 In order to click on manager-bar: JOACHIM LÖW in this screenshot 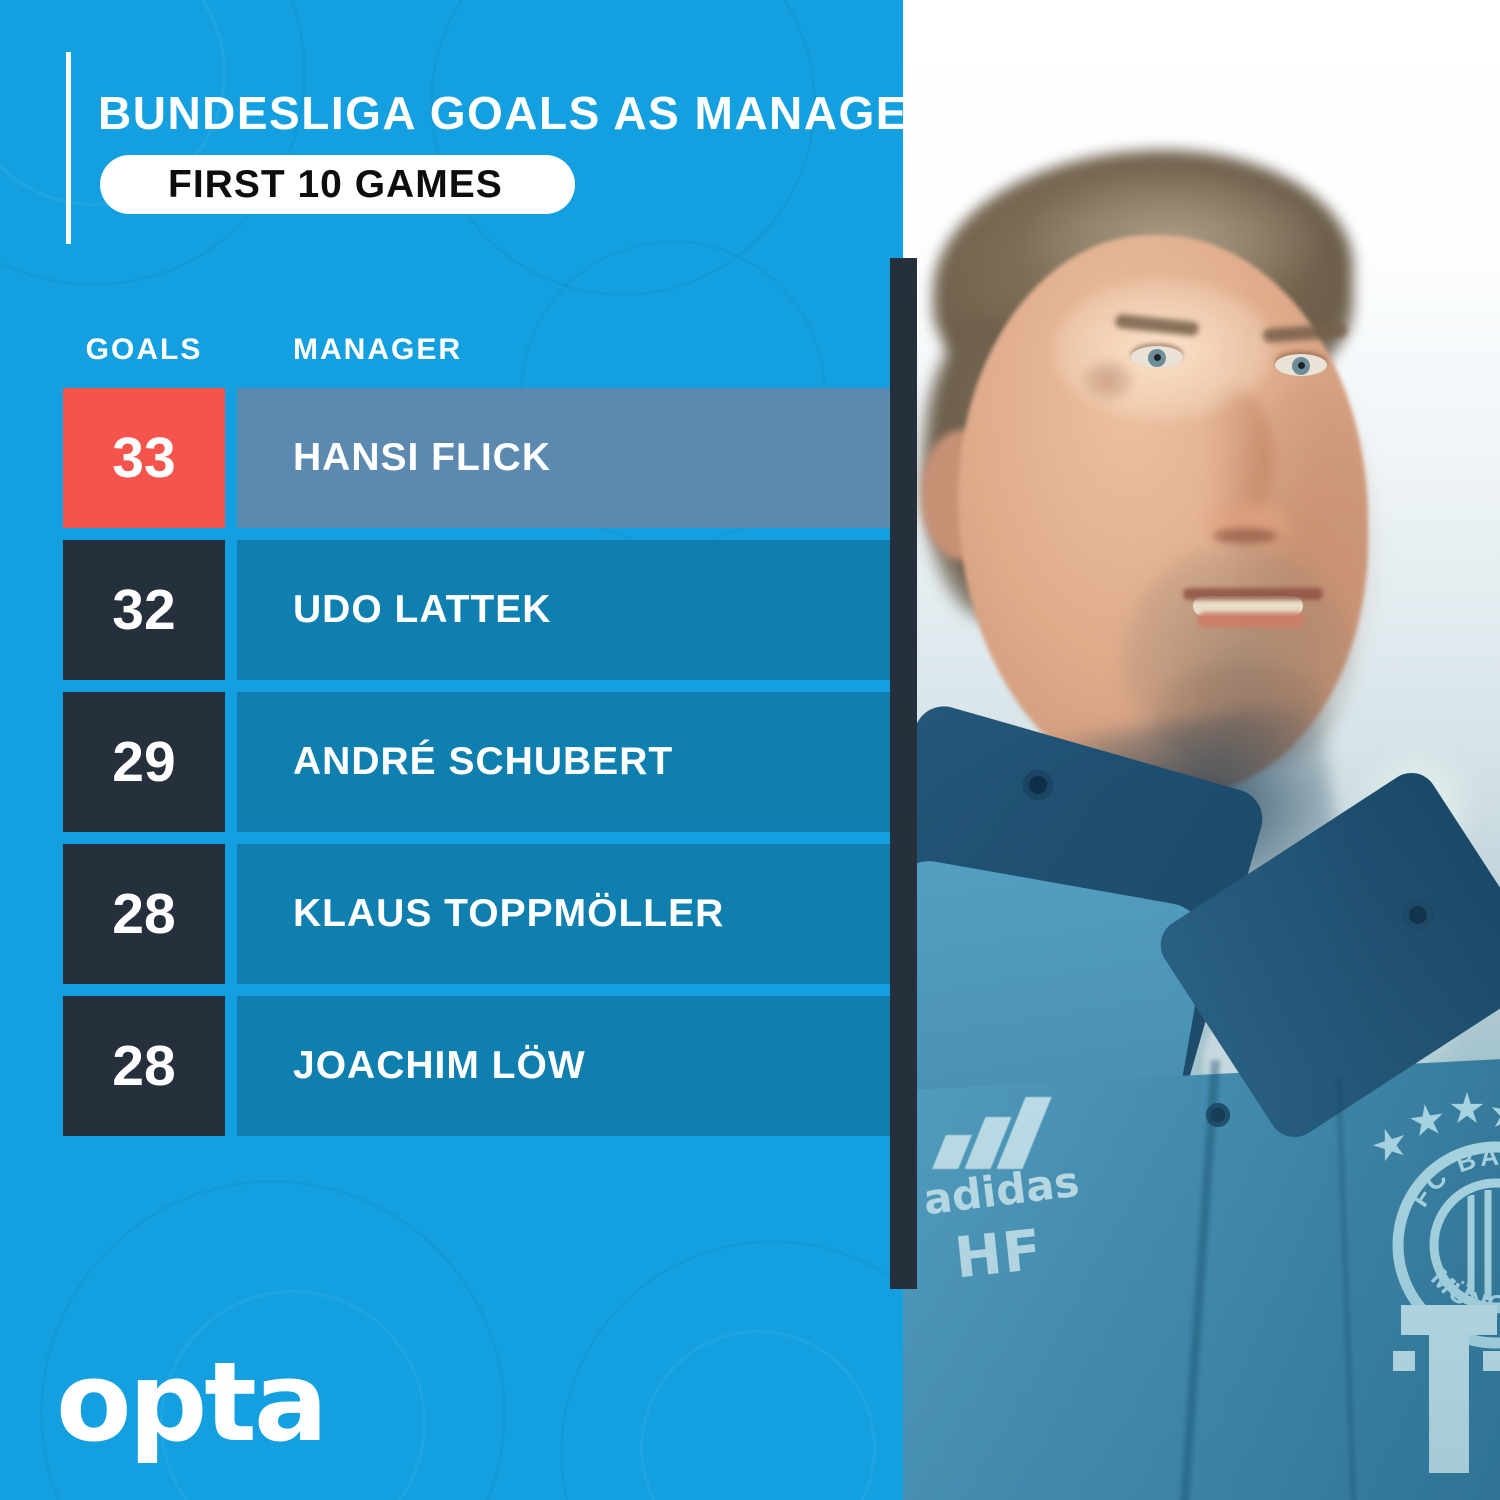, I will do `click(563, 1066)`.